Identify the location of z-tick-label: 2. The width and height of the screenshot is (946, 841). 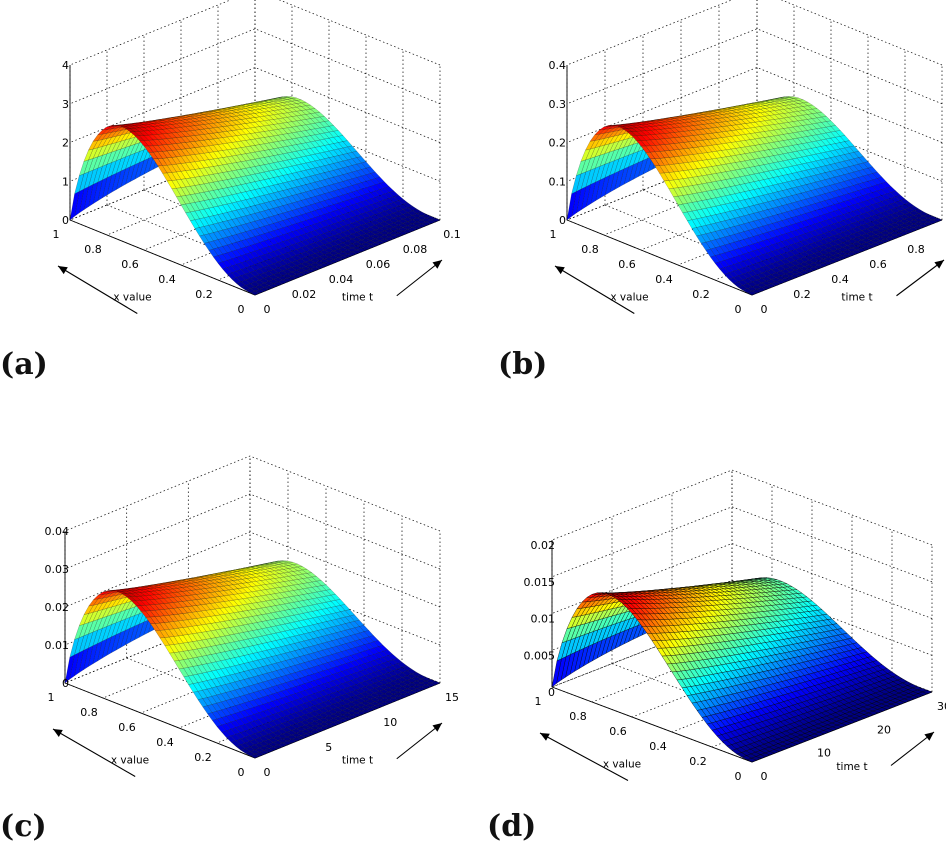
(65, 143).